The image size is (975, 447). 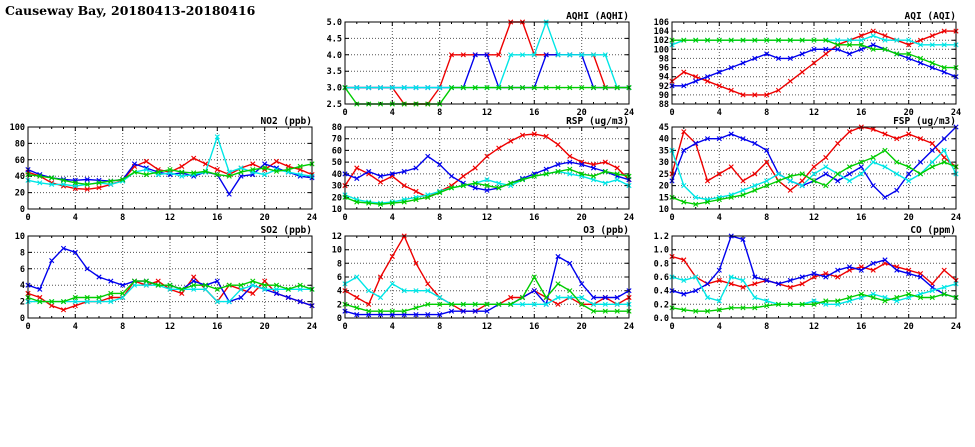 What do you see at coordinates (661, 23) in the screenshot?
I see `svg-text: 106` at bounding box center [661, 23].